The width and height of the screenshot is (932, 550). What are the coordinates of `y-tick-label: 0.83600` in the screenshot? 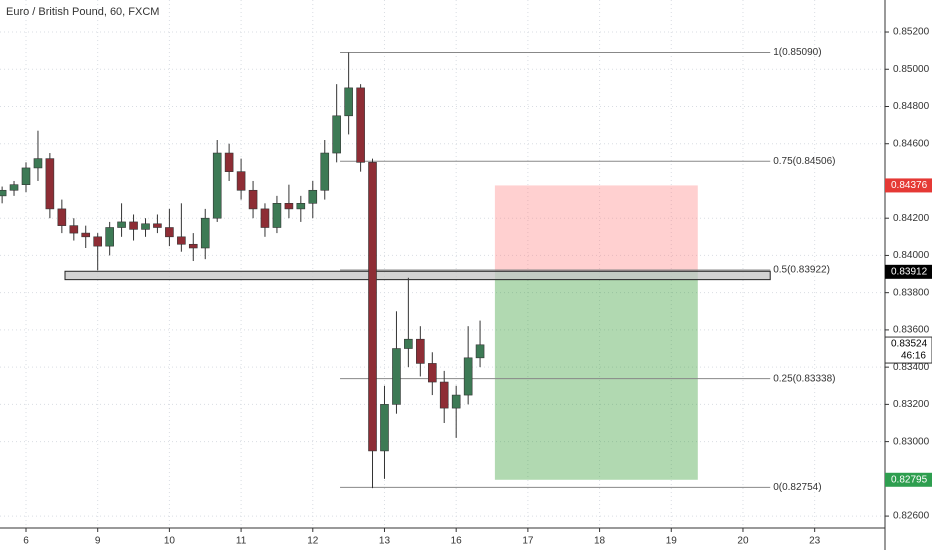 It's located at (911, 330).